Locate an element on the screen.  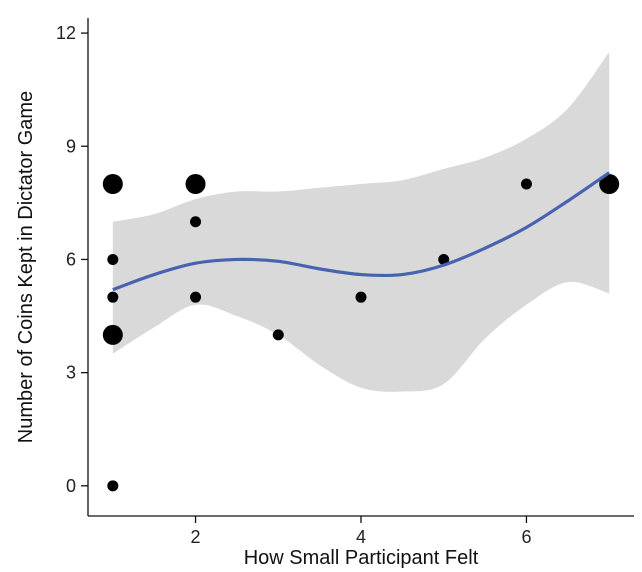
x-axis-ticks: 2 4 6 is located at coordinates (361, 531).